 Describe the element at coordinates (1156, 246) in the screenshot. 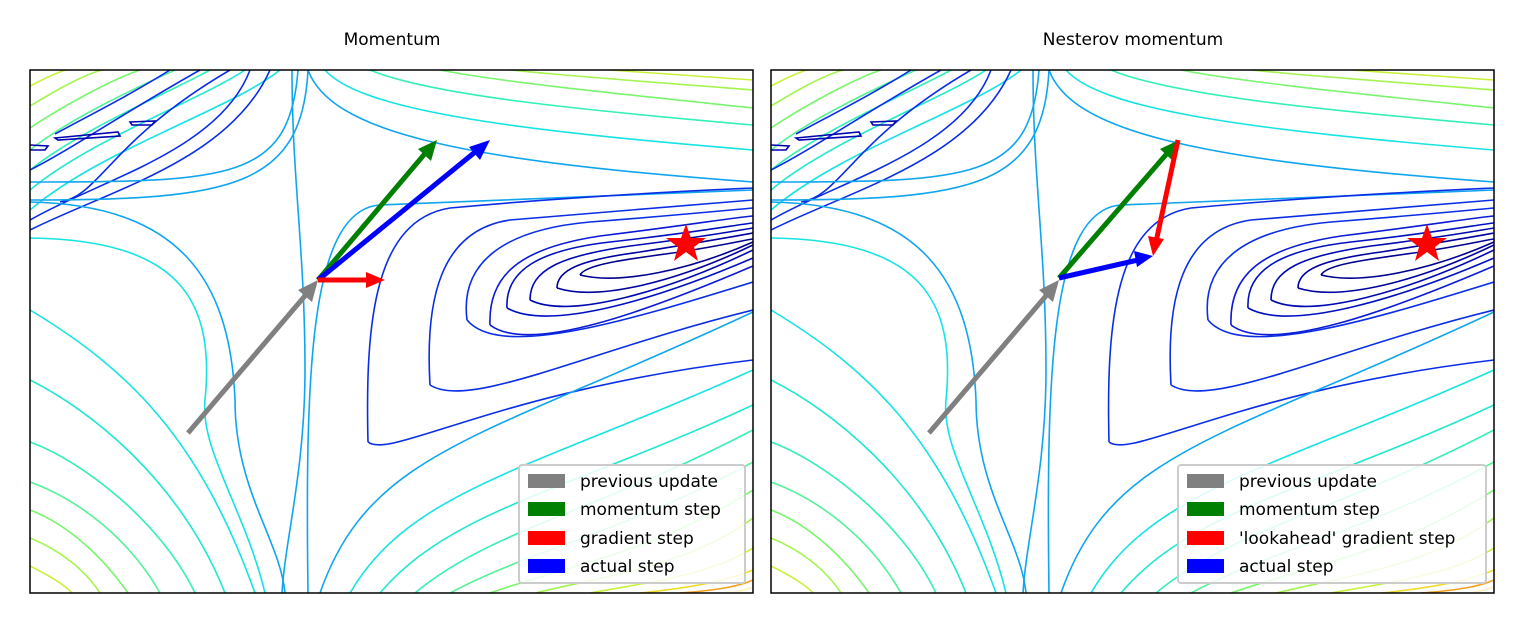

I see `lookahead-gradient-arrowhead` at that location.